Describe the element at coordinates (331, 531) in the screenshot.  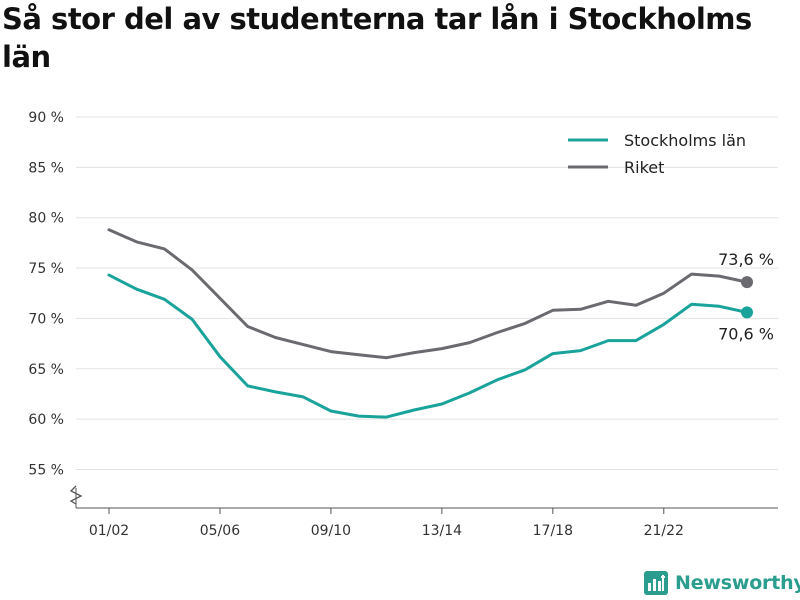
I see `x-tick-label: 09/10` at that location.